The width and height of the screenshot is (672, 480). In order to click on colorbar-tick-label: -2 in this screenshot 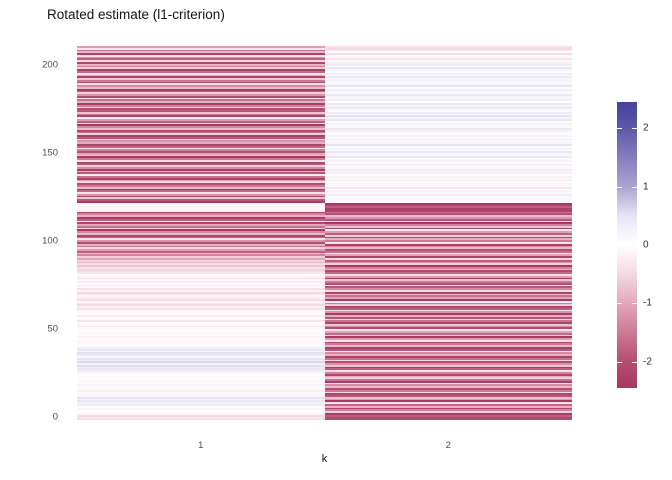, I will do `click(647, 362)`.